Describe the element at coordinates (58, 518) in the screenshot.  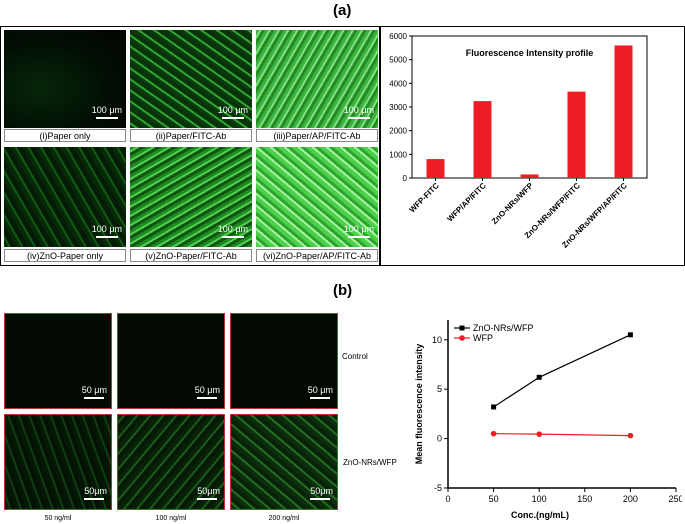
I see `col-label-50: 50 ng/ml` at that location.